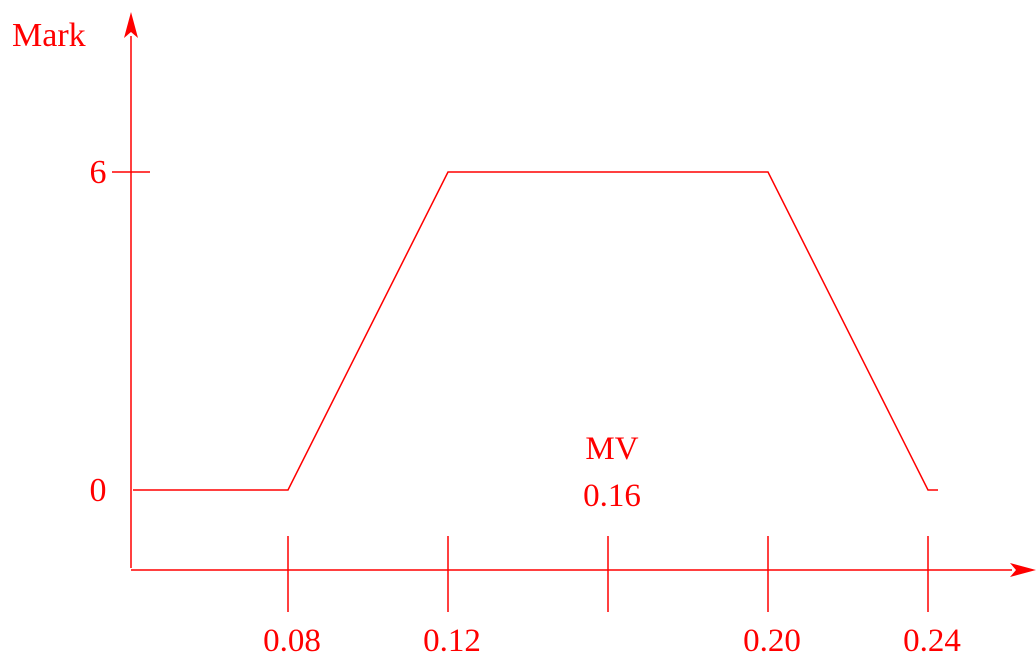  I want to click on y-tick-label-0: 0, so click(98, 490).